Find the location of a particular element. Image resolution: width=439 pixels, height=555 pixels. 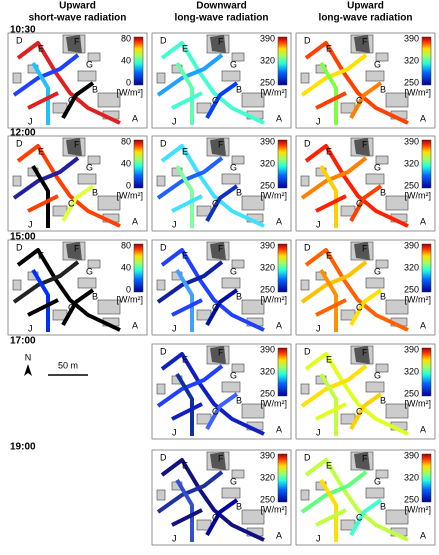

time-label: 10:30 is located at coordinates (23, 30).